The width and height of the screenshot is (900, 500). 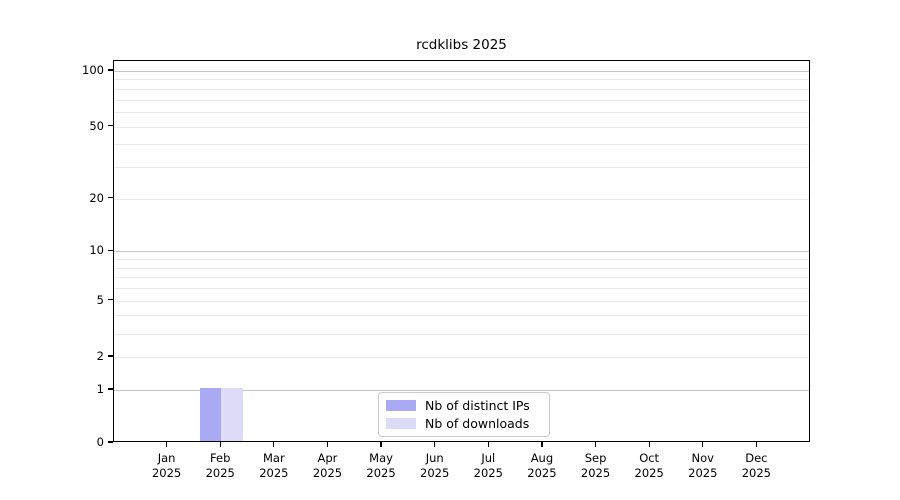 I want to click on legend-entry: Nb of distinct IPs, so click(x=463, y=405).